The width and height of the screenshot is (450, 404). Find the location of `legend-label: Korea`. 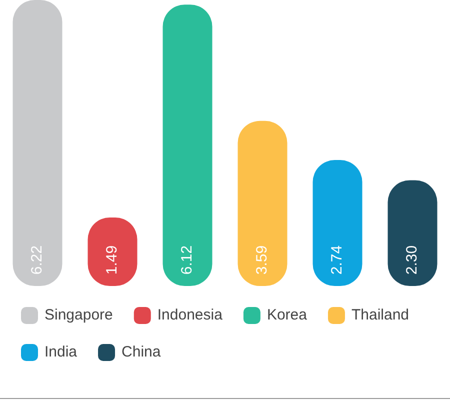

legend-label: Korea is located at coordinates (287, 315).